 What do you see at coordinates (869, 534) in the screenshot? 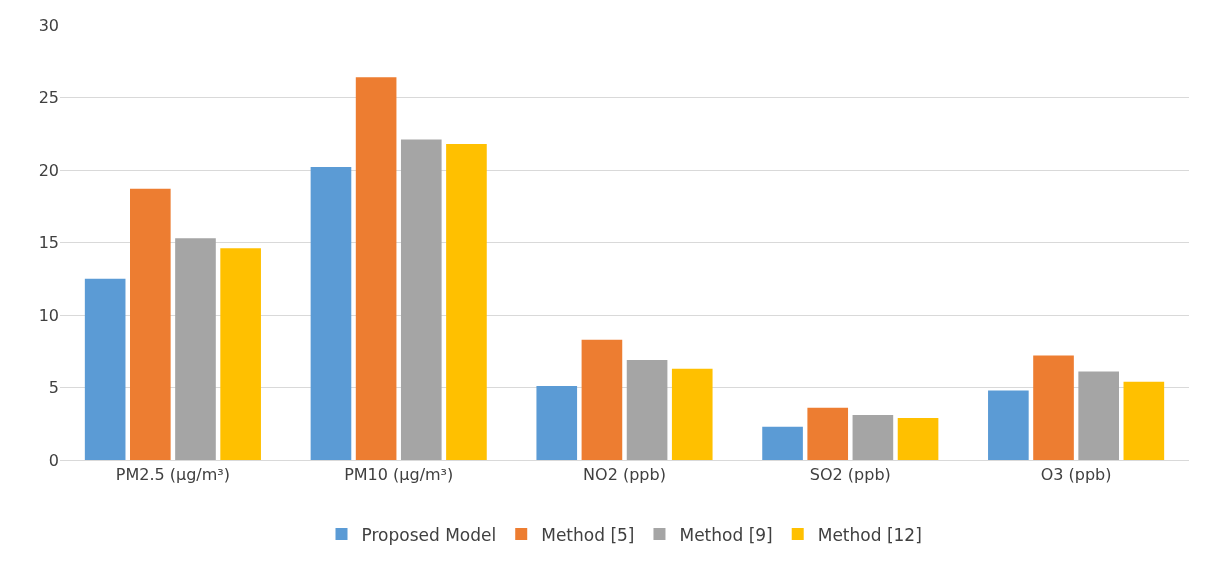
I see `legend-label: Method [12]` at bounding box center [869, 534].